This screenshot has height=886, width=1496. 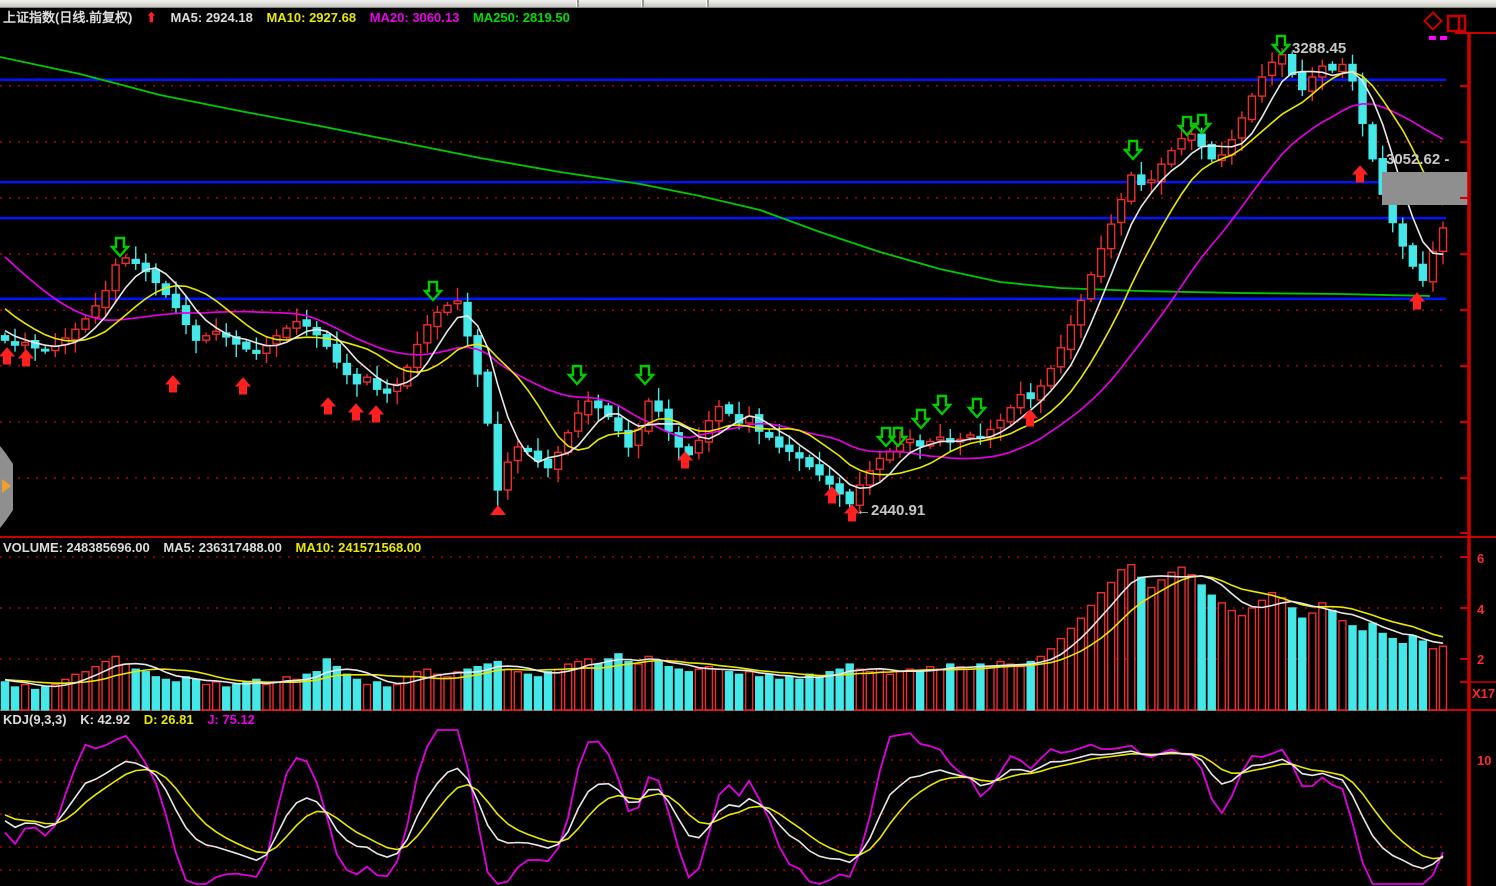 I want to click on ma10-value: MA10: 2927.68, so click(x=311, y=17).